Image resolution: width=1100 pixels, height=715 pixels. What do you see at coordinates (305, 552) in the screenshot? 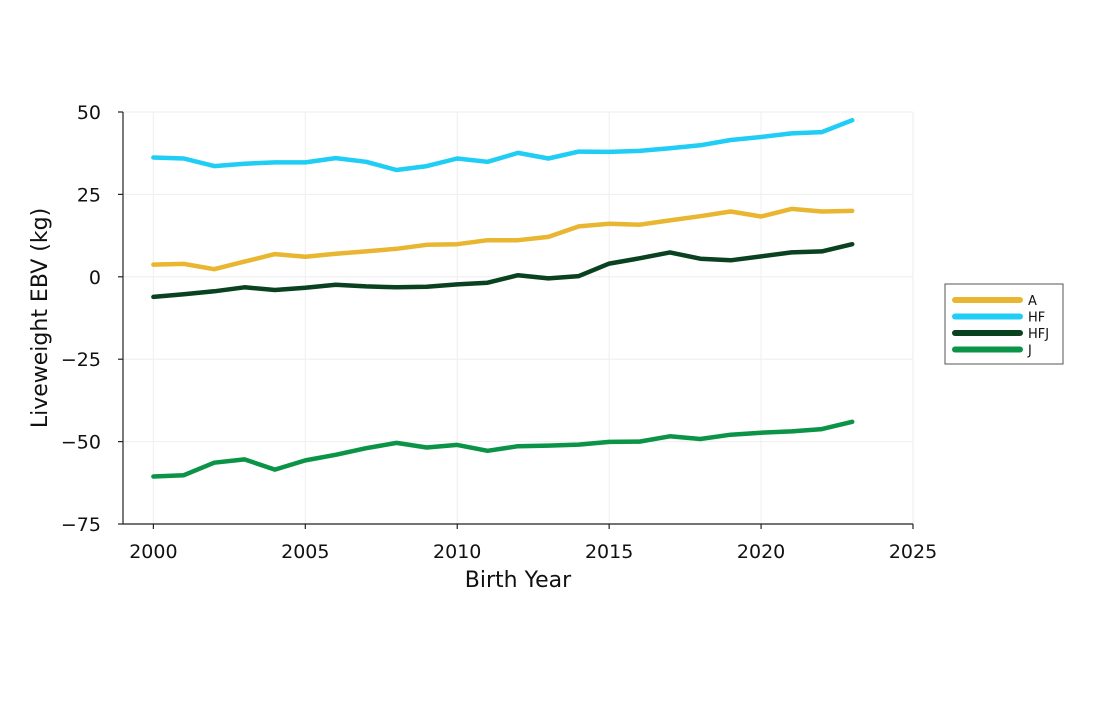
I see `x-tick-label: 2005` at bounding box center [305, 552].